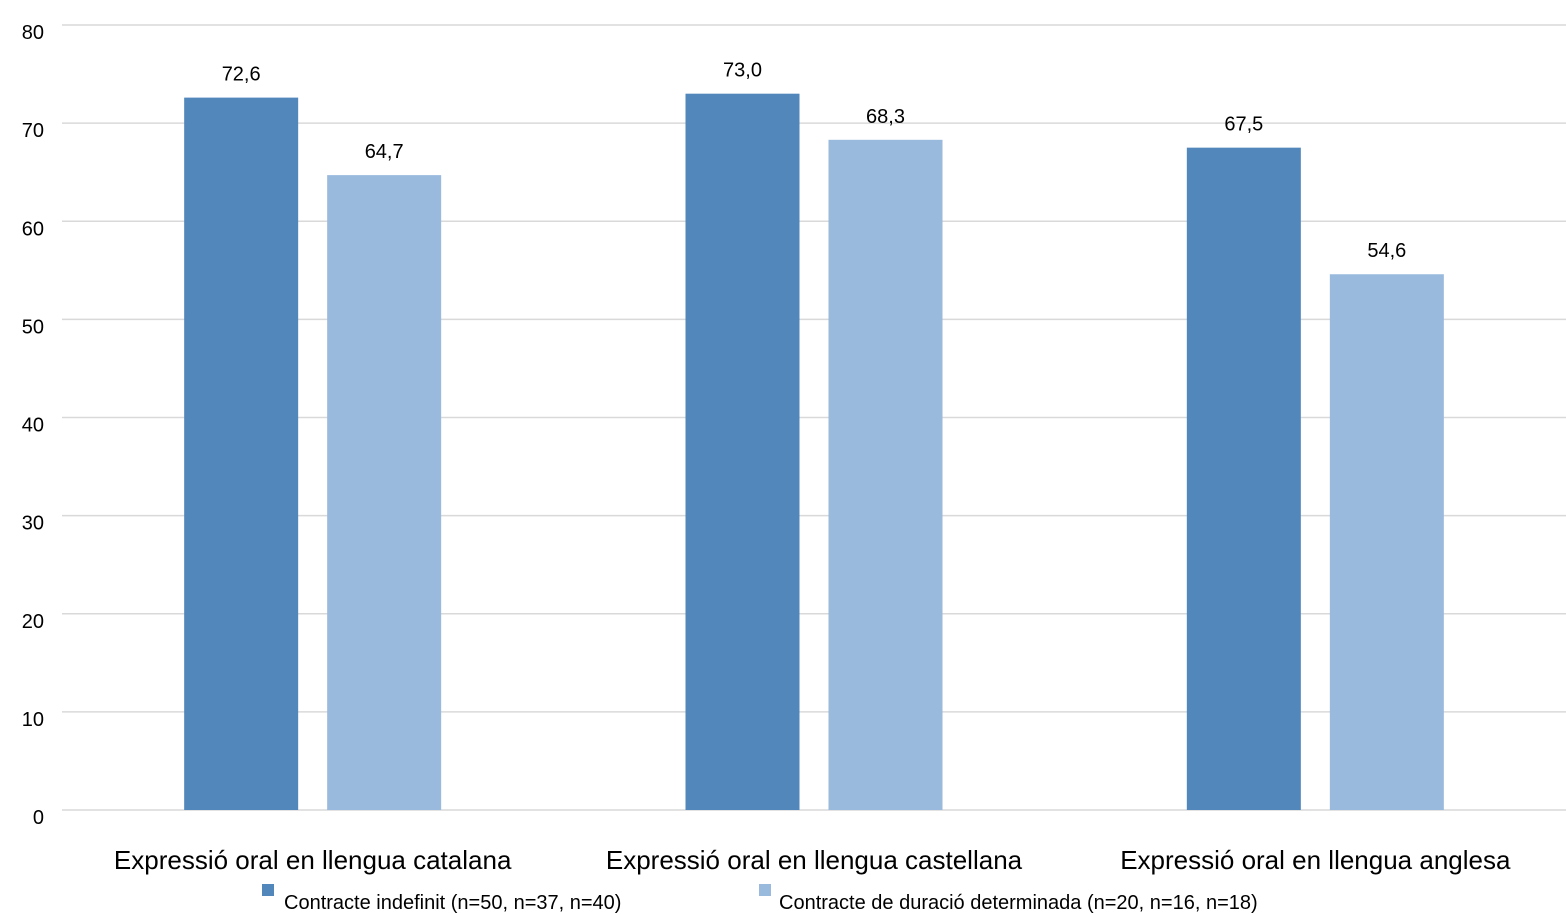  What do you see at coordinates (1386, 251) in the screenshot?
I see `data-label: 54,6` at bounding box center [1386, 251].